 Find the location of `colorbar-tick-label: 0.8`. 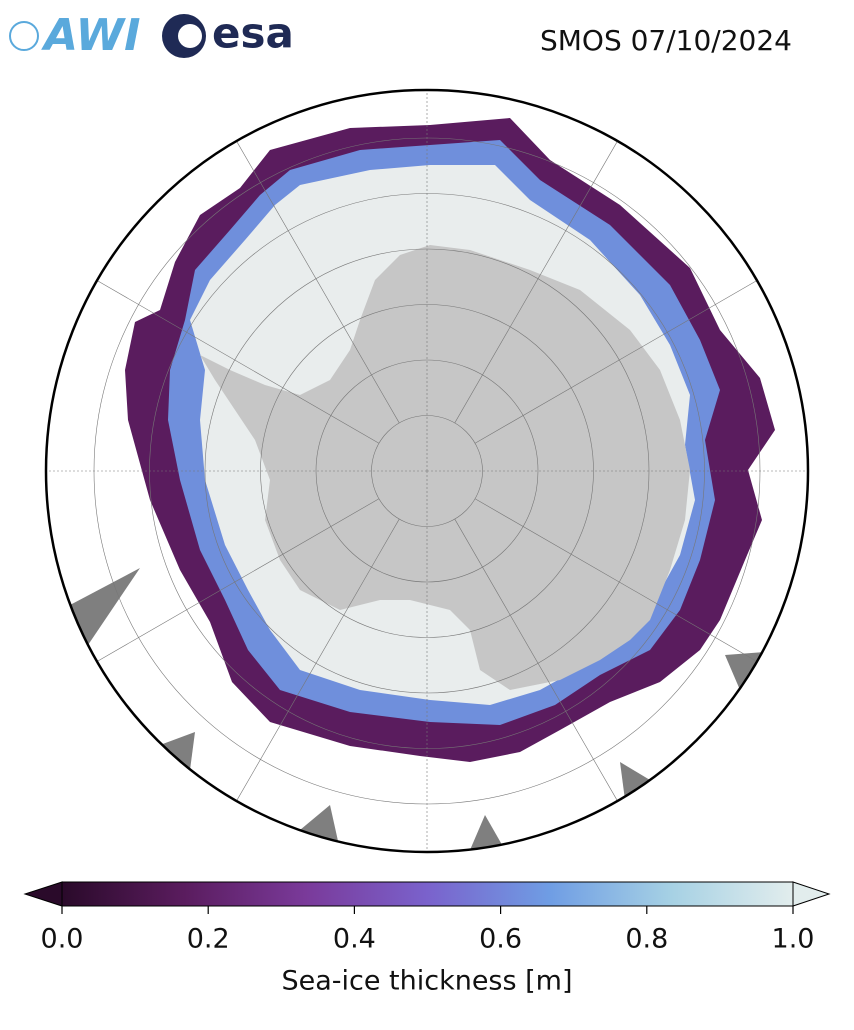

colorbar-tick-label: 0.8 is located at coordinates (646, 939).